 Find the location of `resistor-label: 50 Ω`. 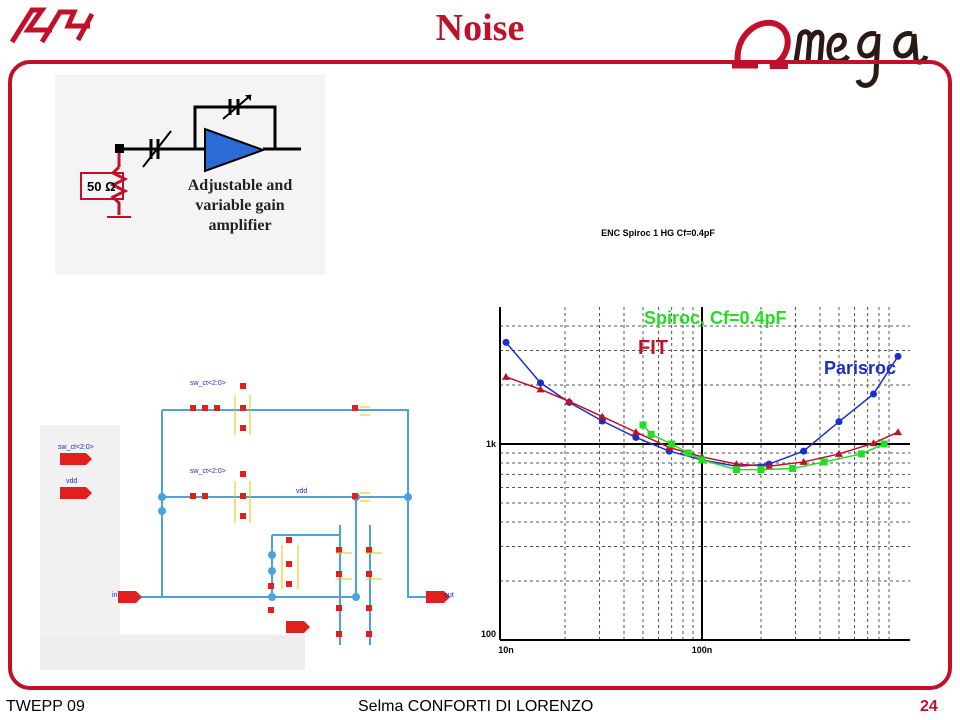

resistor-label: 50 Ω is located at coordinates (101, 186).